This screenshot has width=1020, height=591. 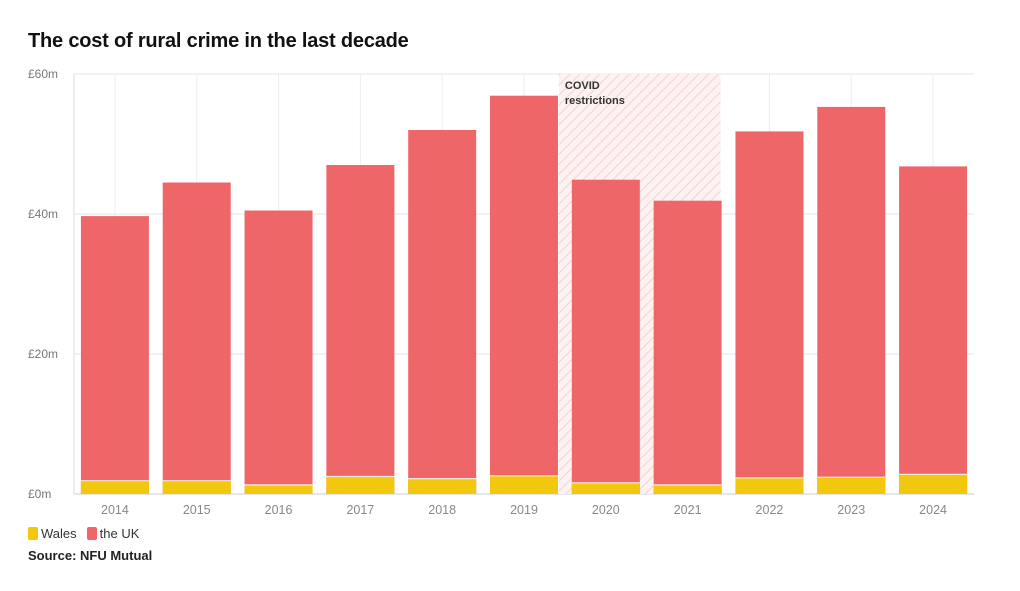 I want to click on x-tick-label: 2017, so click(x=360, y=510).